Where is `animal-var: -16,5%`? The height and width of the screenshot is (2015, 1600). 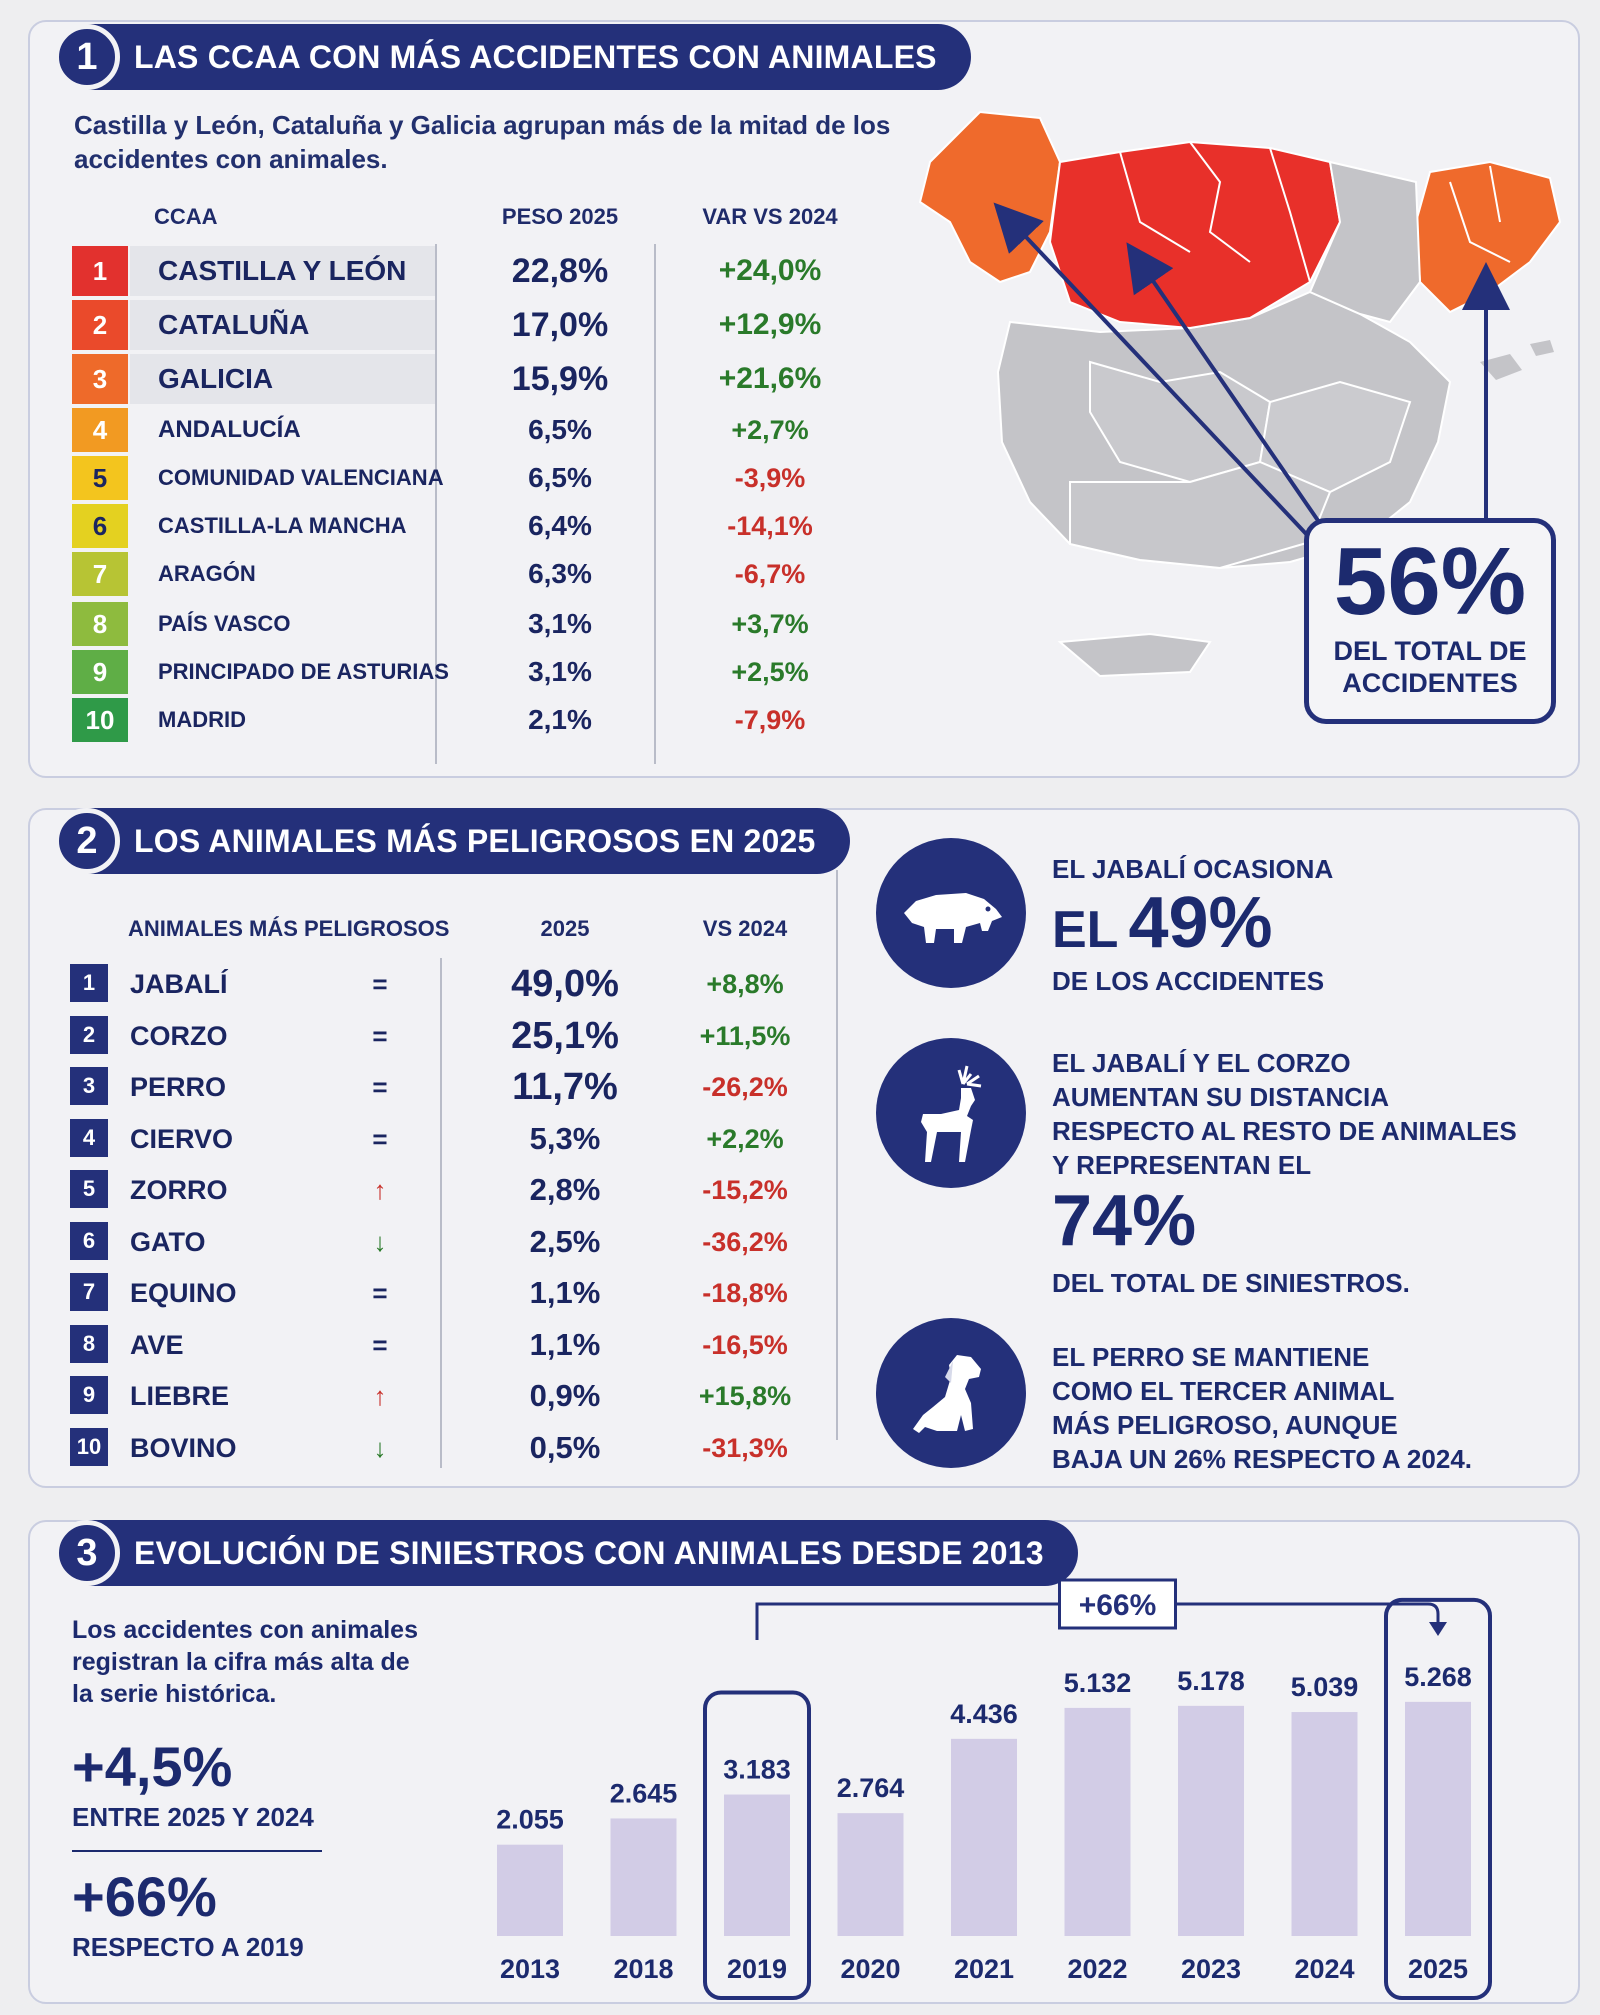 animal-var: -16,5% is located at coordinates (745, 1345).